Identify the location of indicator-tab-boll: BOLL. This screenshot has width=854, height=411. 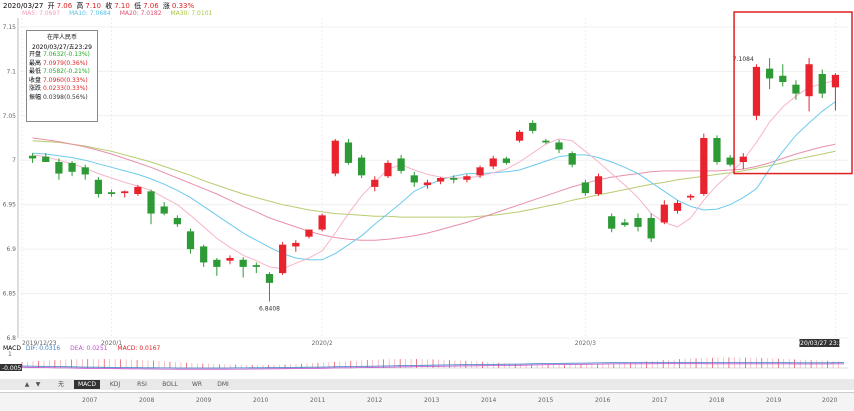
(170, 384).